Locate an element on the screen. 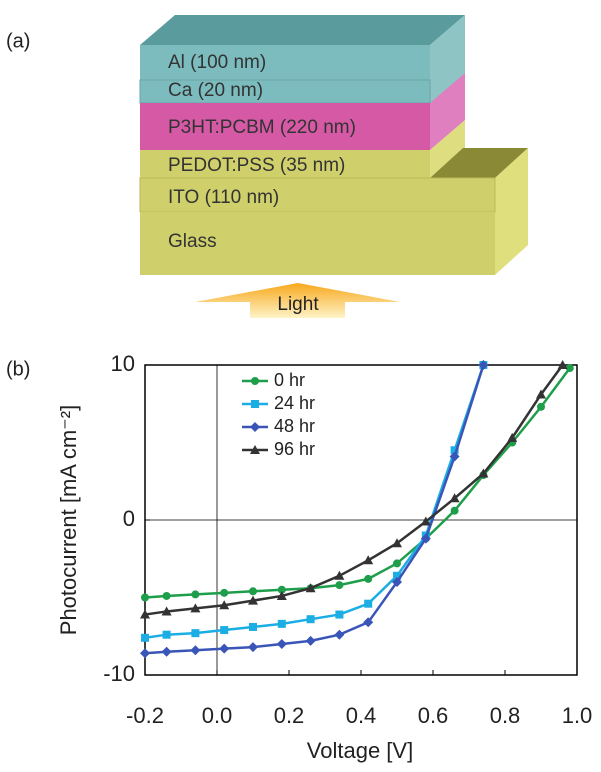 This screenshot has height=772, width=601. x-axis-label: Voltage [V] is located at coordinates (360, 750).